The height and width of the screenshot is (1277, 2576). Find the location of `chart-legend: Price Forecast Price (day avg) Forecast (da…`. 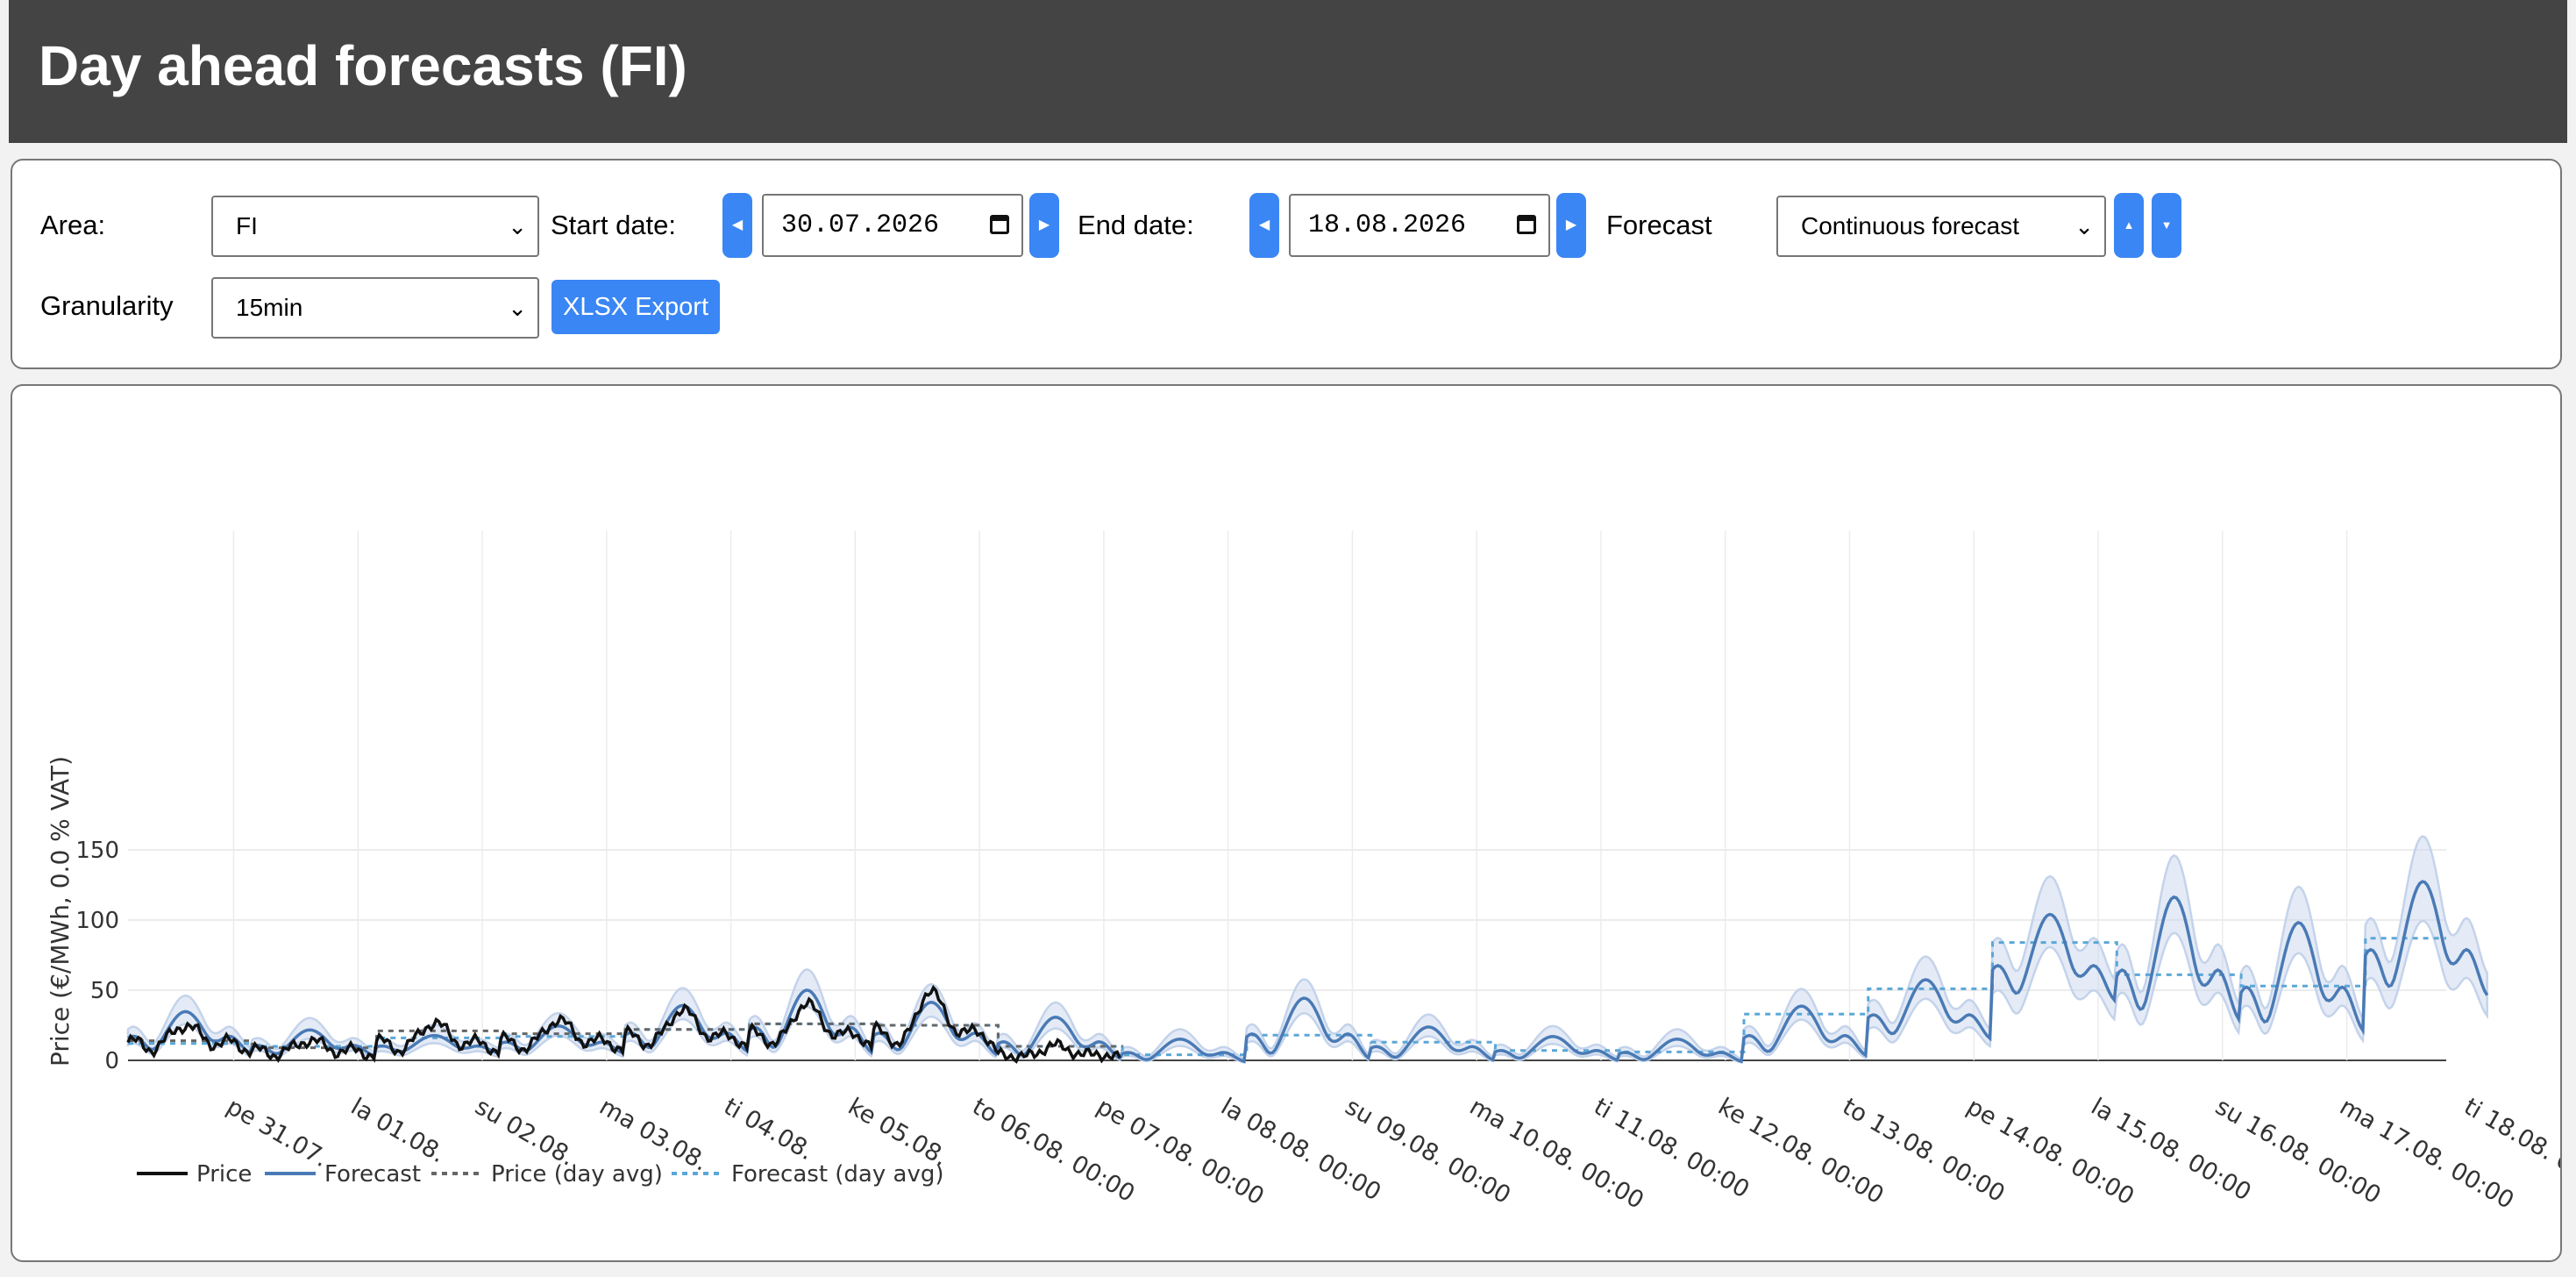

chart-legend: Price Forecast Price (day avg) Forecast (da… is located at coordinates (540, 1174).